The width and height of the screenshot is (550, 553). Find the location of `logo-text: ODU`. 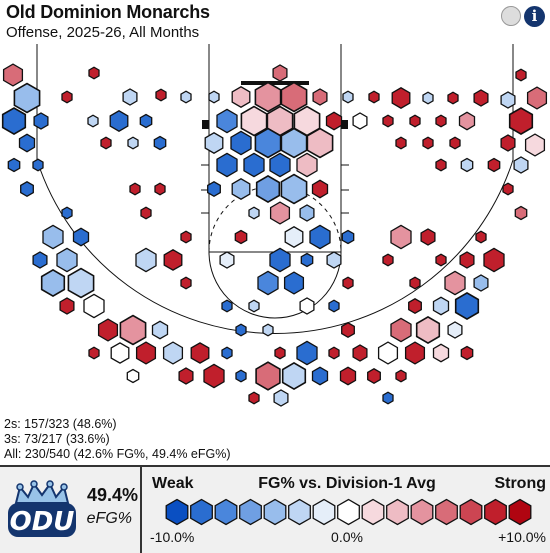

logo-text: ODU is located at coordinates (42, 522).